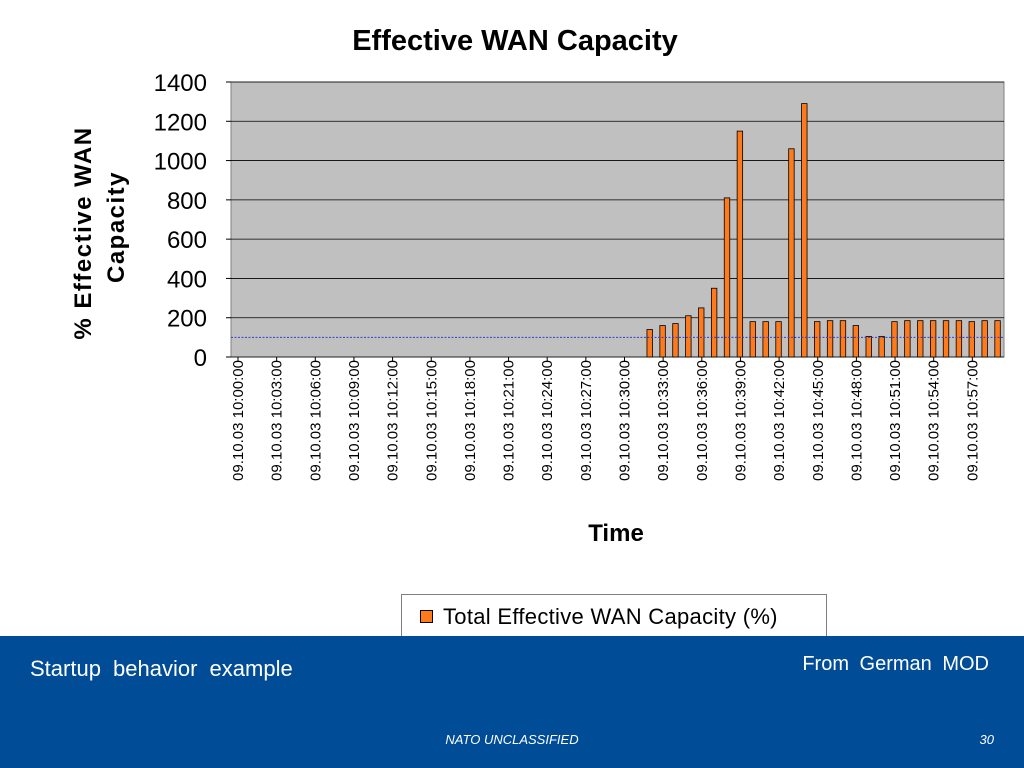  I want to click on page-number: 30, so click(986, 739).